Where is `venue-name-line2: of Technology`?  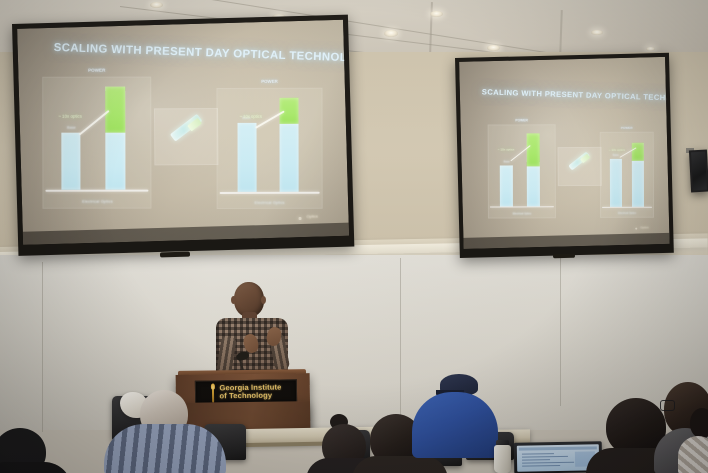 venue-name-line2: of Technology is located at coordinates (246, 395).